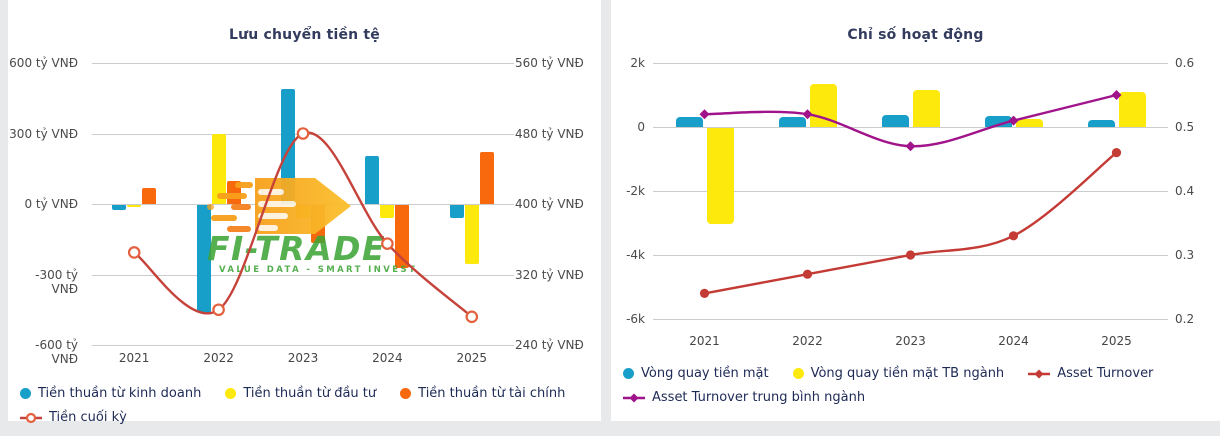 Image resolution: width=1220 pixels, height=436 pixels. I want to click on watermark-brand-text: FI-TRADE, so click(296, 248).